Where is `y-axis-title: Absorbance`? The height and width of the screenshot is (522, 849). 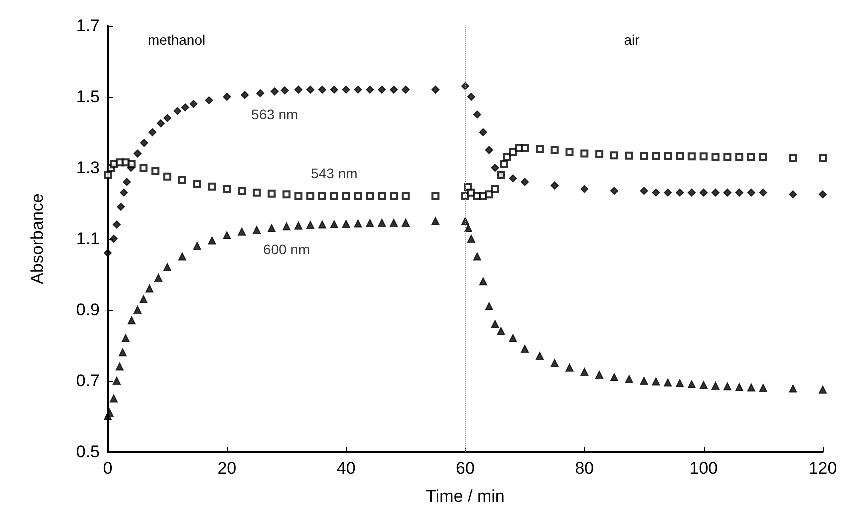
y-axis-title: Absorbance is located at coordinates (37, 239).